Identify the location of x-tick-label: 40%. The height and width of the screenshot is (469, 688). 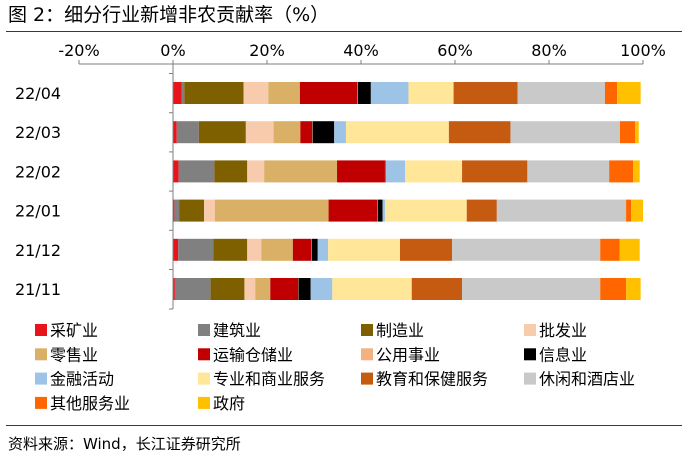
(361, 50).